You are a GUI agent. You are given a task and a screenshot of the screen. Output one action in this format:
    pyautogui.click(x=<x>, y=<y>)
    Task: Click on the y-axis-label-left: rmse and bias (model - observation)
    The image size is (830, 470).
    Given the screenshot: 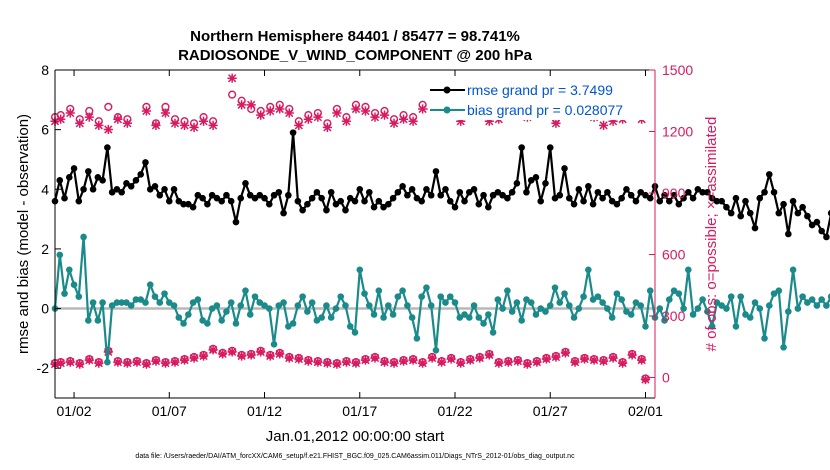 What is the action you would take?
    pyautogui.click(x=23, y=234)
    